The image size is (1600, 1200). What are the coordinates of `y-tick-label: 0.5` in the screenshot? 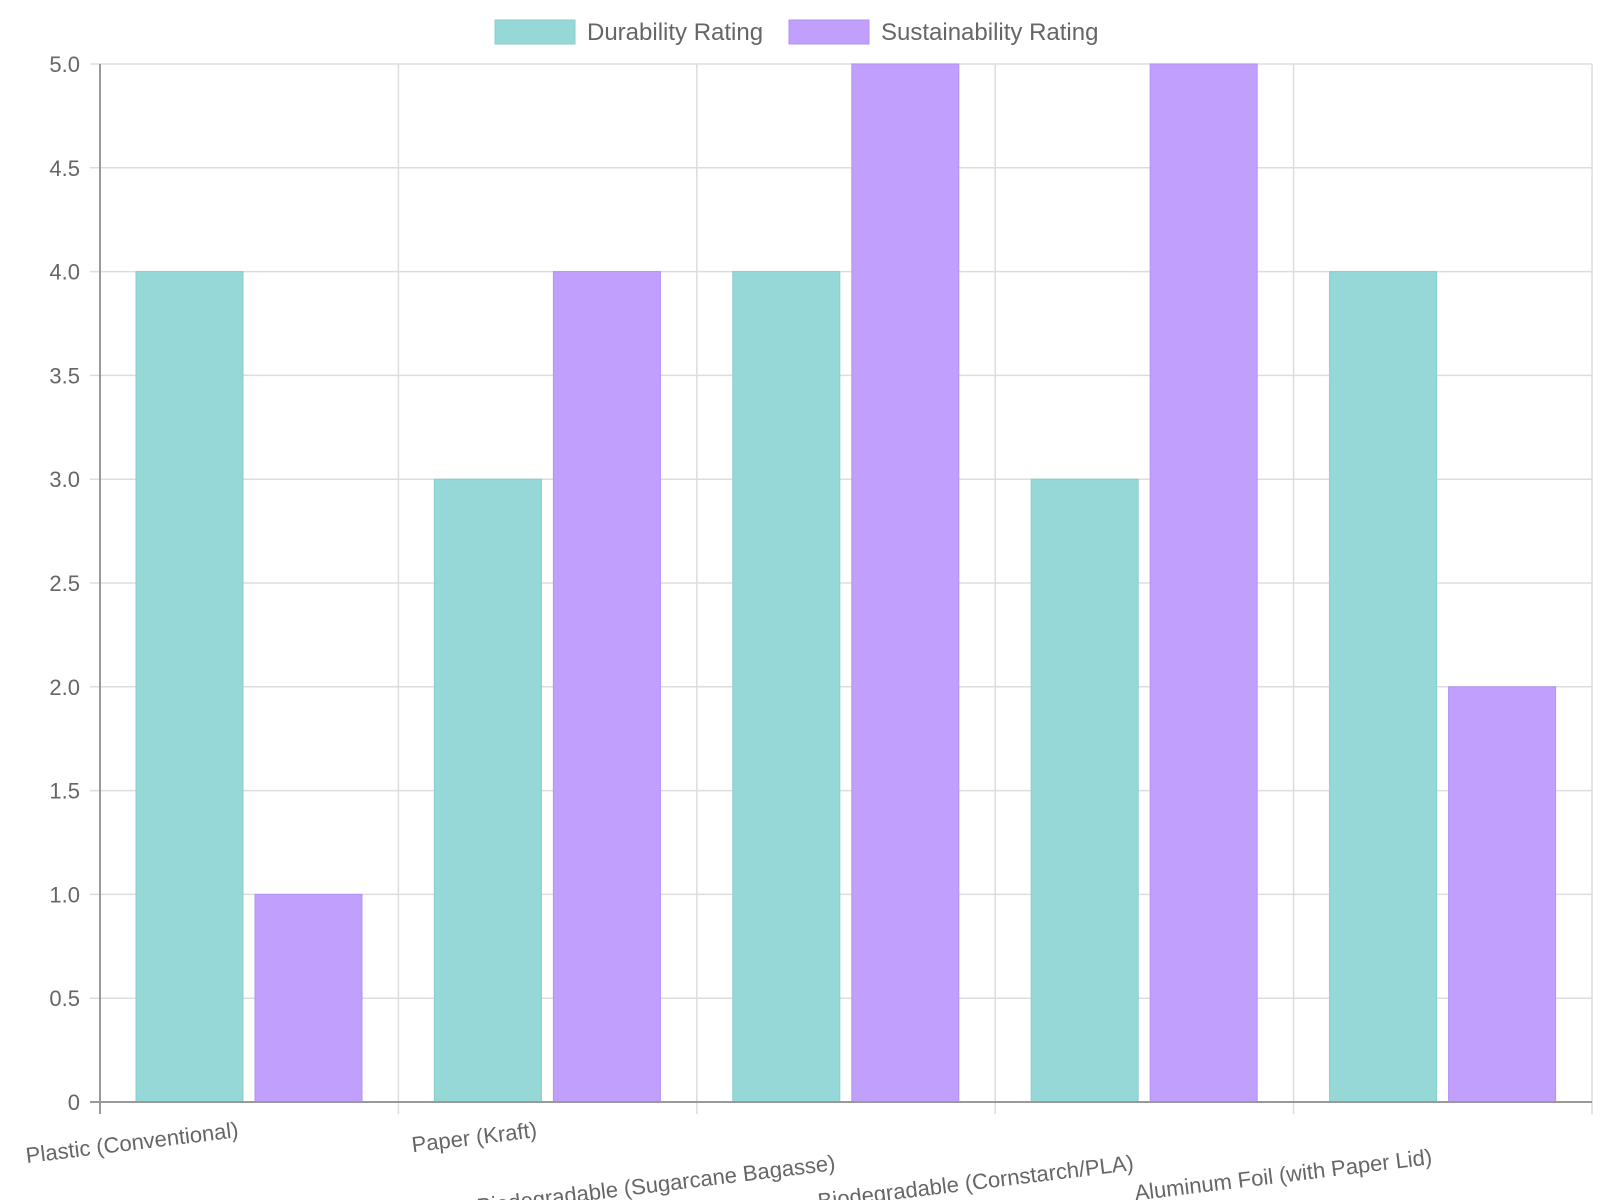 It's located at (64, 998).